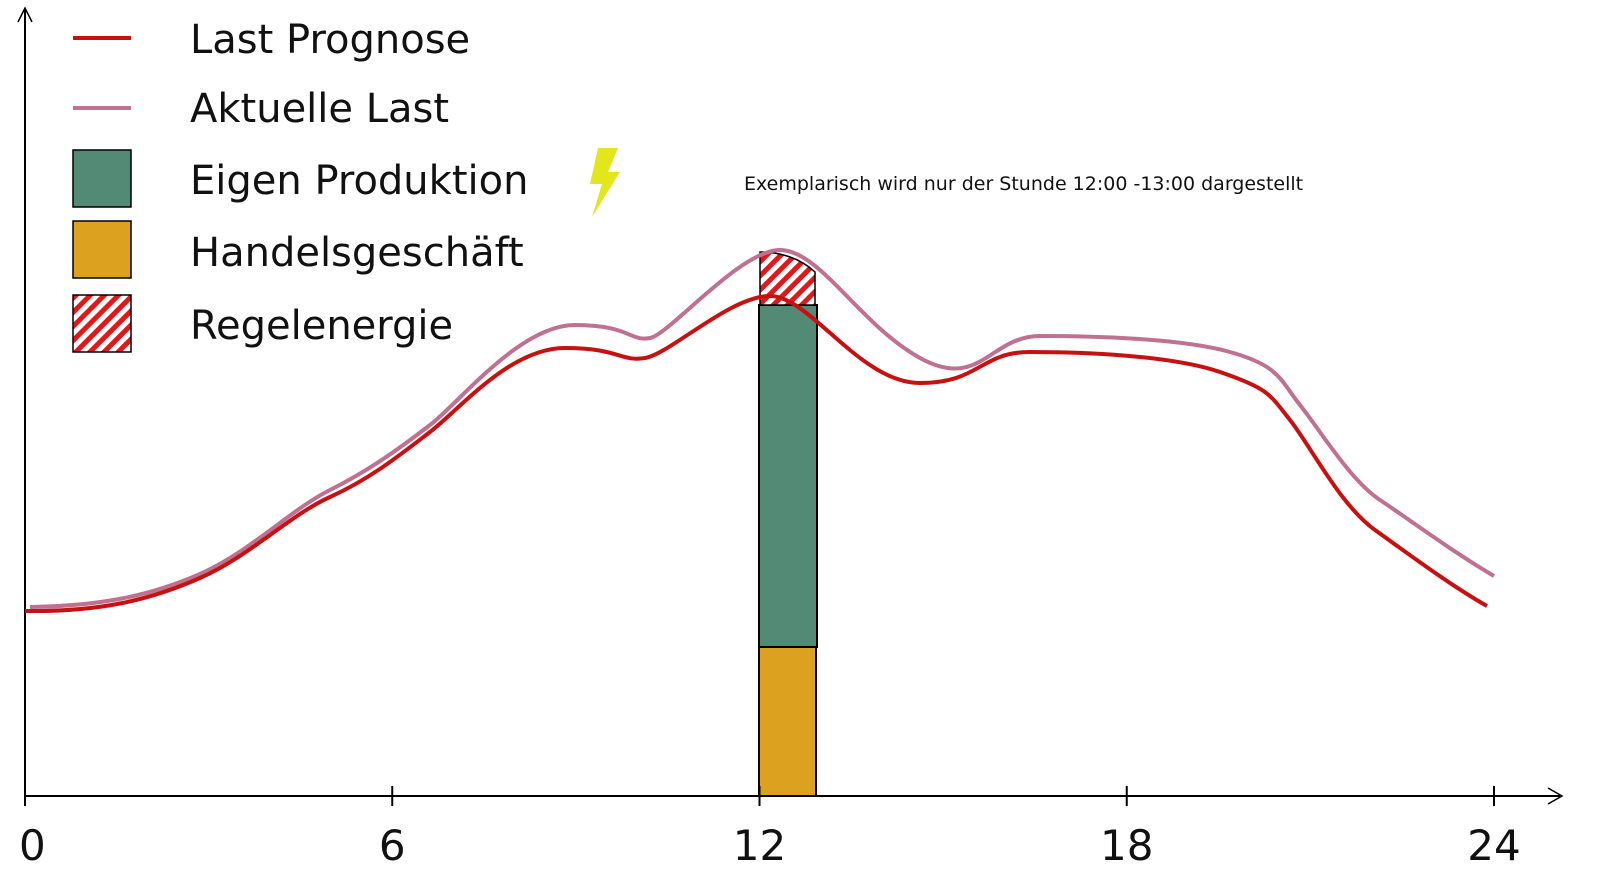 This screenshot has width=1601, height=885. I want to click on x-tick-label: 18, so click(1126, 845).